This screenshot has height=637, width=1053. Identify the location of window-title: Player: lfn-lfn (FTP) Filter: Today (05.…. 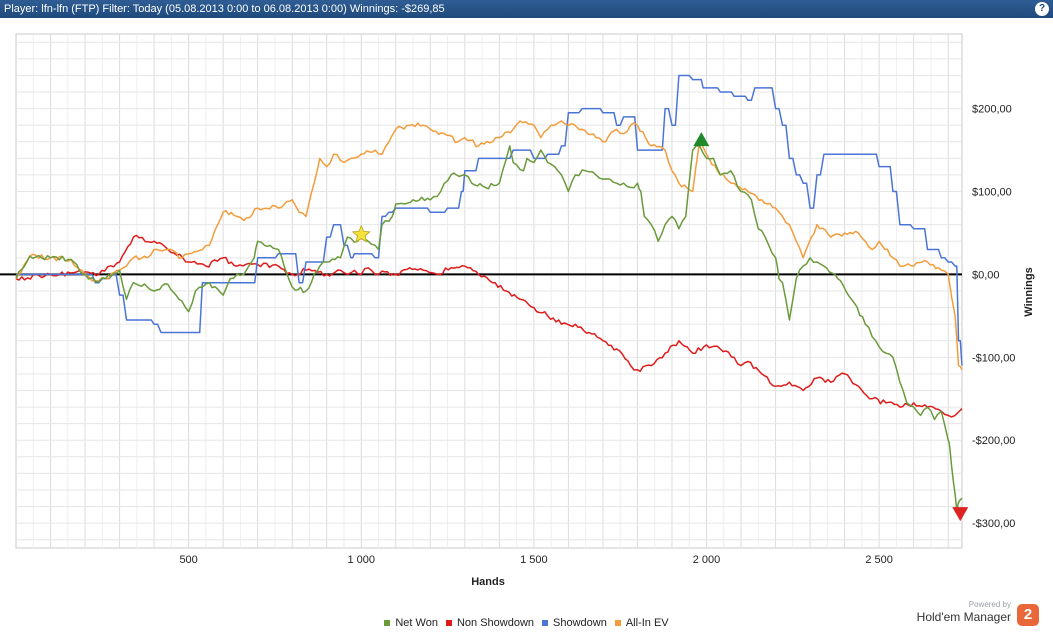
(224, 9).